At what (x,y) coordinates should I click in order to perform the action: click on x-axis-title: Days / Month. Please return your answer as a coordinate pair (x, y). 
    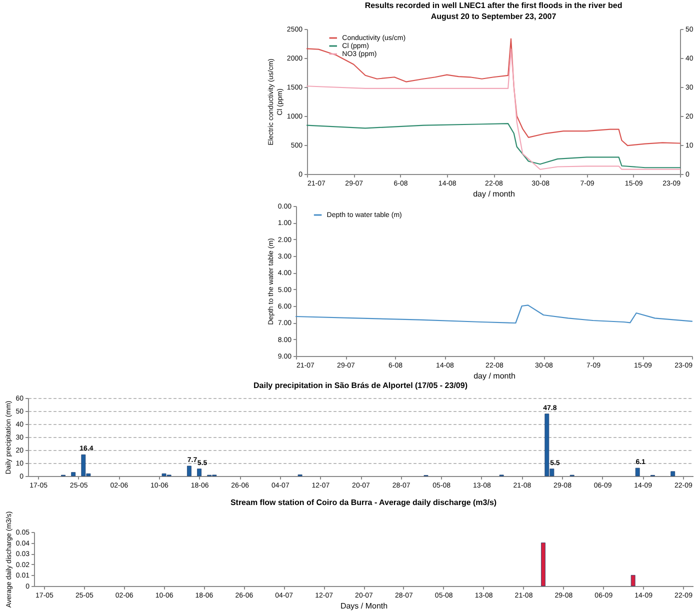
    Looking at the image, I should click on (364, 606).